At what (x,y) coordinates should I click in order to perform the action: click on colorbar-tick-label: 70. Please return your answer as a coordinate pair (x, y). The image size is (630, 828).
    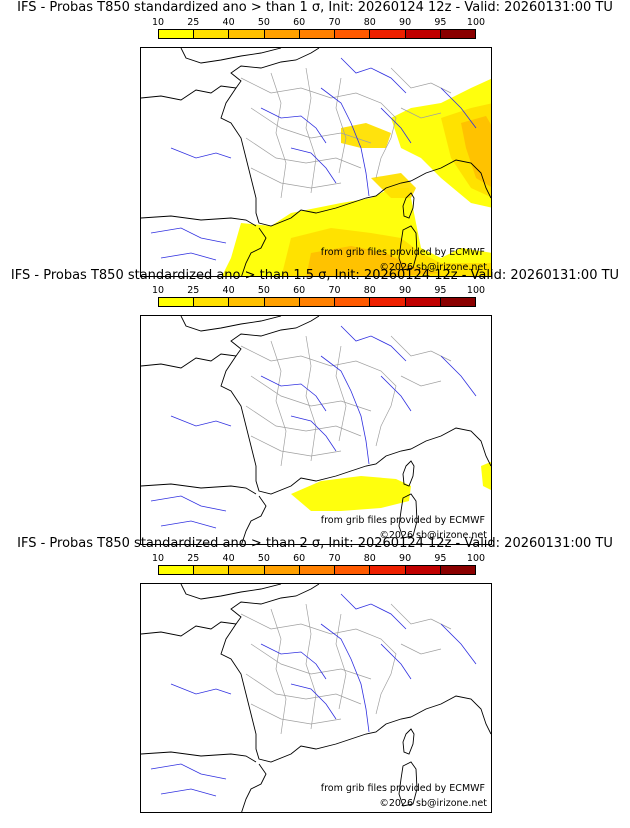
    Looking at the image, I should click on (334, 22).